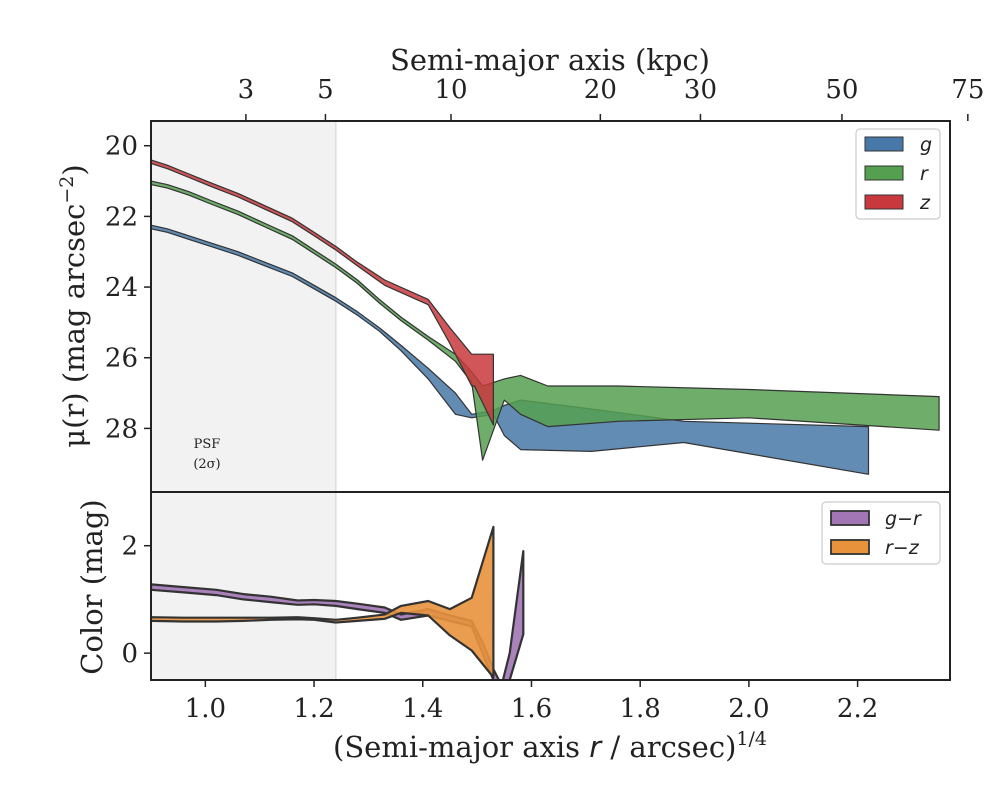 The width and height of the screenshot is (1000, 800). I want to click on x-tick-label: 1.0, so click(205, 709).